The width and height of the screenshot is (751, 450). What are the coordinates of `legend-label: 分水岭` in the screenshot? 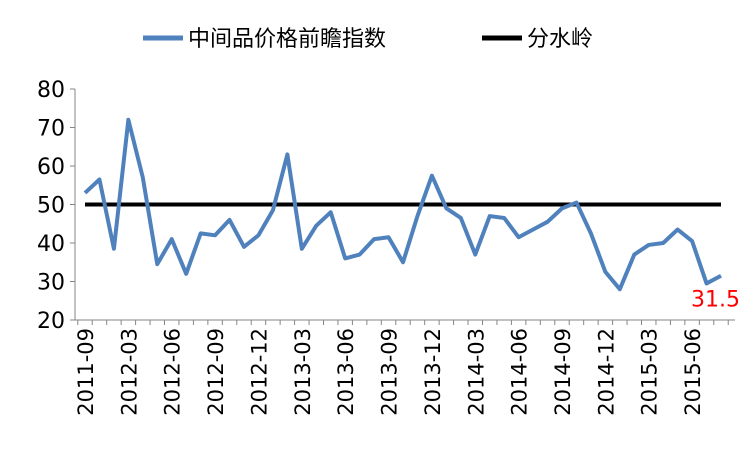 It's located at (560, 39).